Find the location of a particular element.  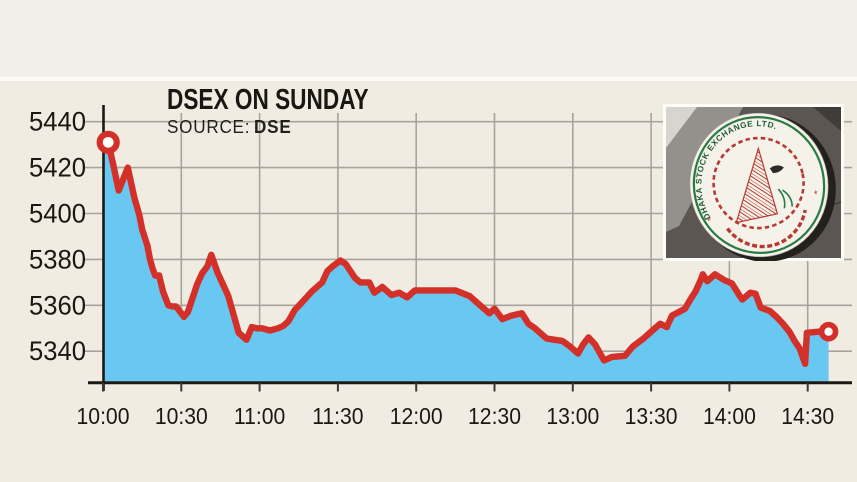

y-tick-label: 5440 is located at coordinates (57, 121).